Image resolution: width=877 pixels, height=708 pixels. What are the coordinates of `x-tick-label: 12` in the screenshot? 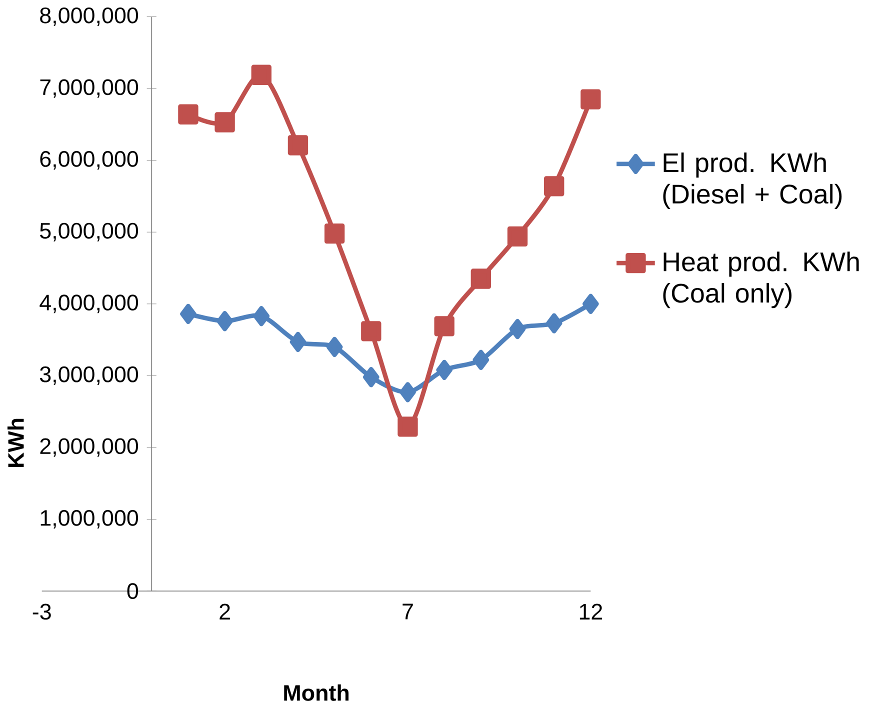 It's located at (591, 612).